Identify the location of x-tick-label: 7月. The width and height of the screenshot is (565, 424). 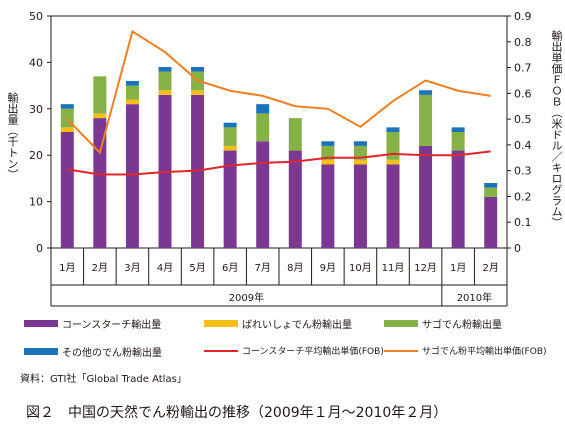
(263, 268).